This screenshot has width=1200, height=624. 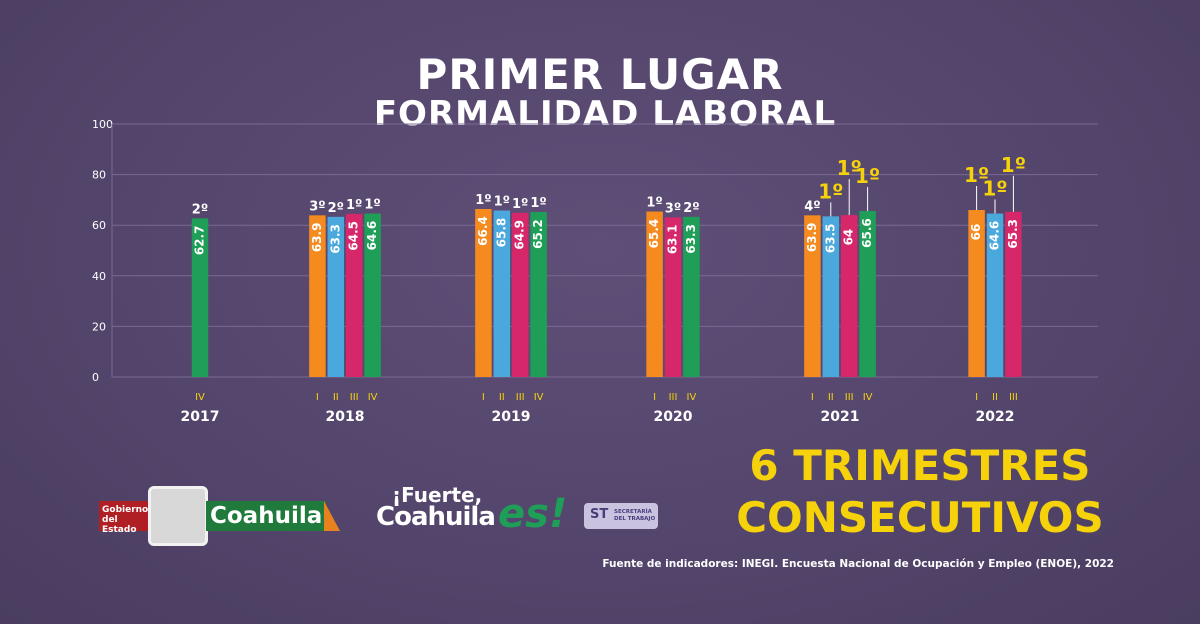 What do you see at coordinates (673, 417) in the screenshot?
I see `year-label: 2020` at bounding box center [673, 417].